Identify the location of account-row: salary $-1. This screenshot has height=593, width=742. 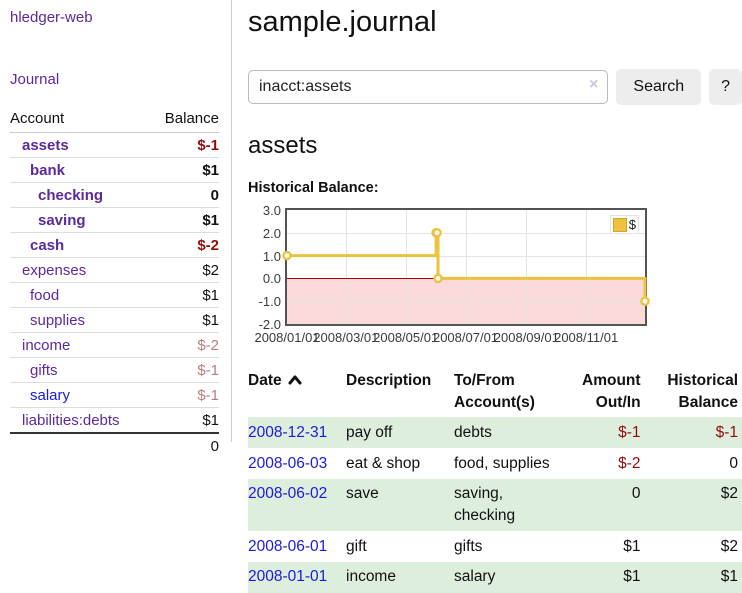
(114, 395).